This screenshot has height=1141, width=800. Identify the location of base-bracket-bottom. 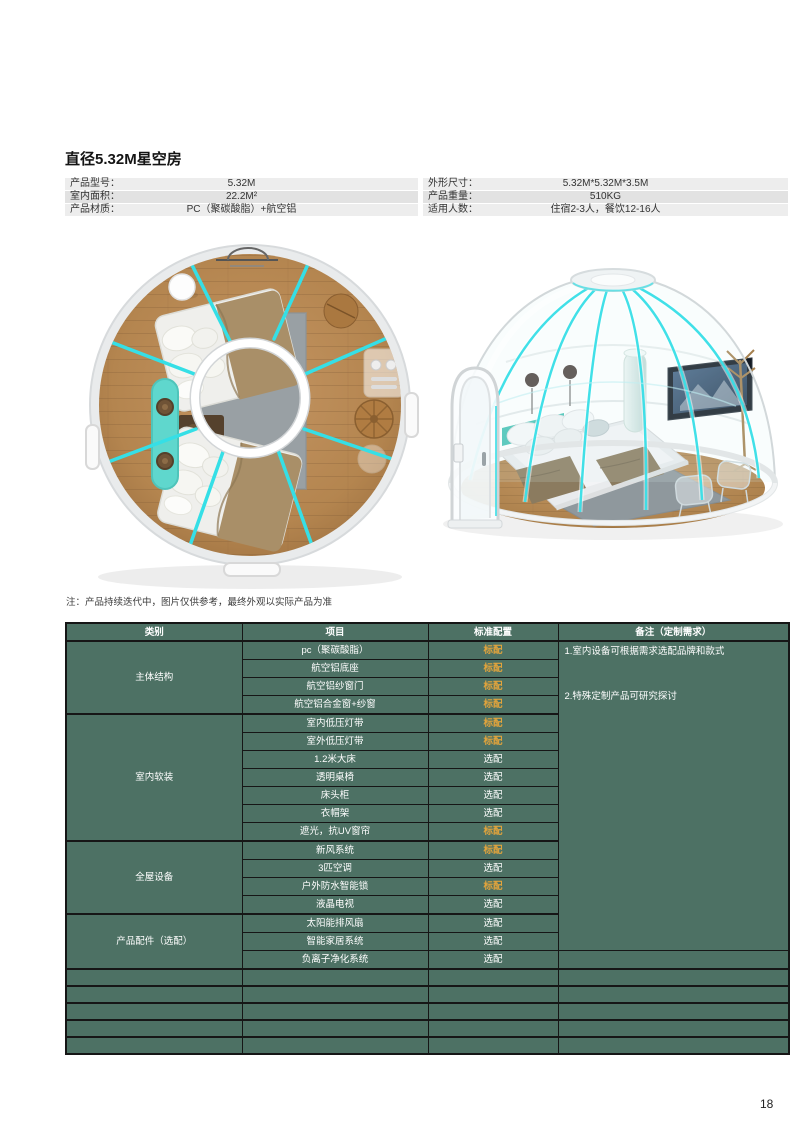
(252, 569).